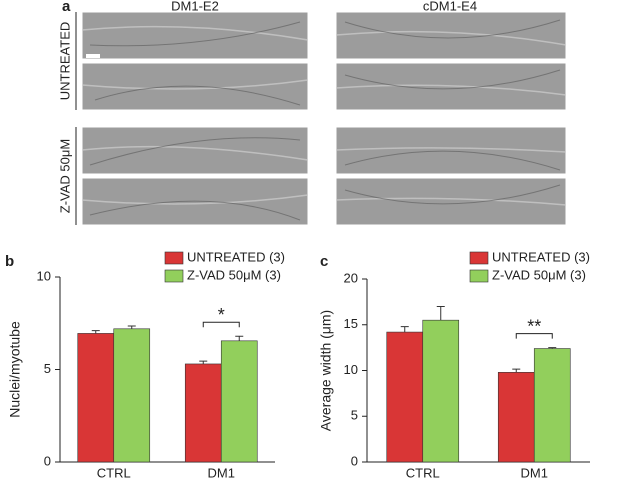 The image size is (626, 480). Describe the element at coordinates (324, 261) in the screenshot. I see `panel-label: c` at that location.